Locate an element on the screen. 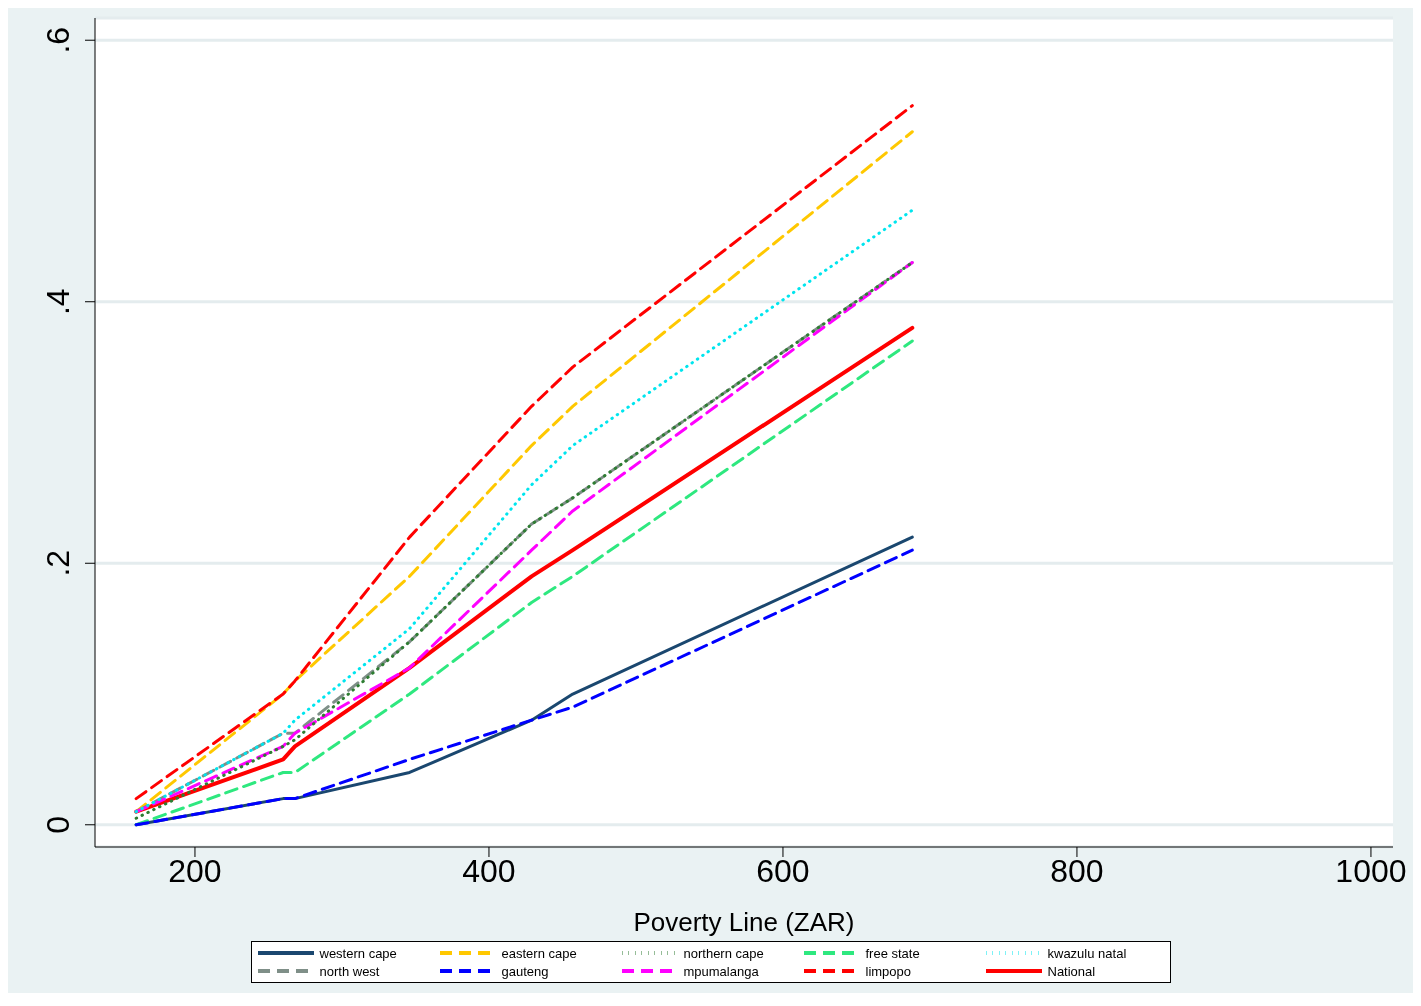 This screenshot has height=1006, width=1421. y-tick-label: .2 is located at coordinates (58, 563).